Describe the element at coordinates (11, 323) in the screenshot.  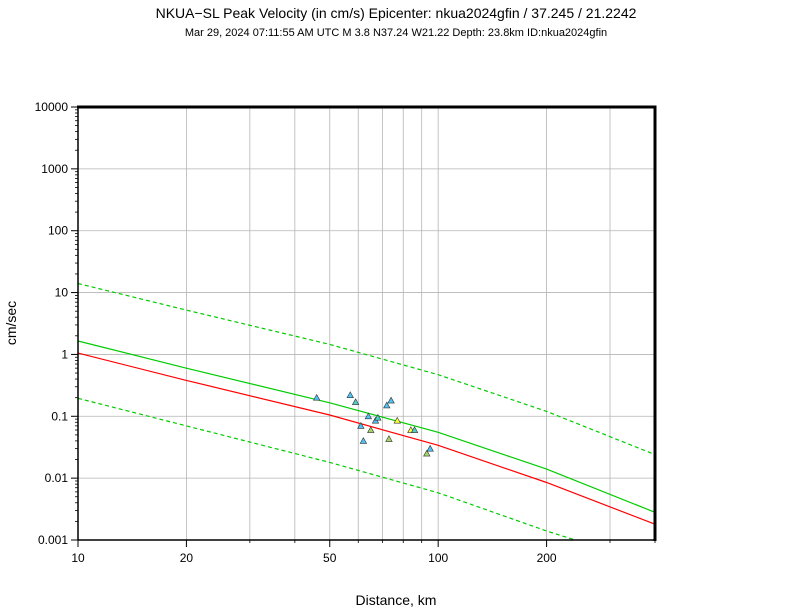
I see `y-axis-label: cm/sec` at that location.